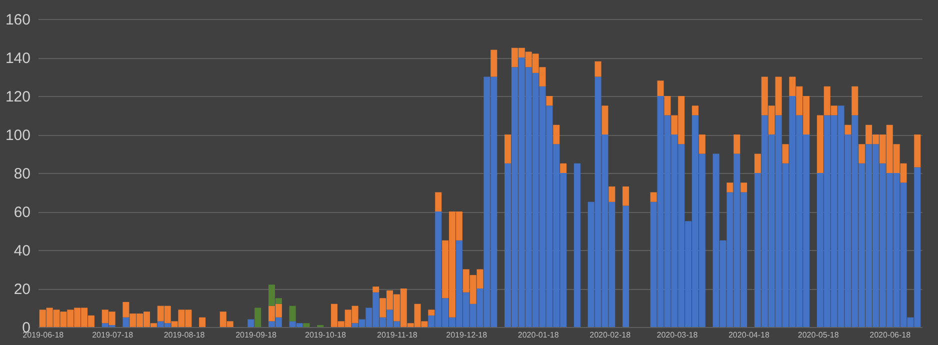 The image size is (938, 345). Describe the element at coordinates (611, 335) in the screenshot. I see `x-tick-label: 2020-02-18` at that location.